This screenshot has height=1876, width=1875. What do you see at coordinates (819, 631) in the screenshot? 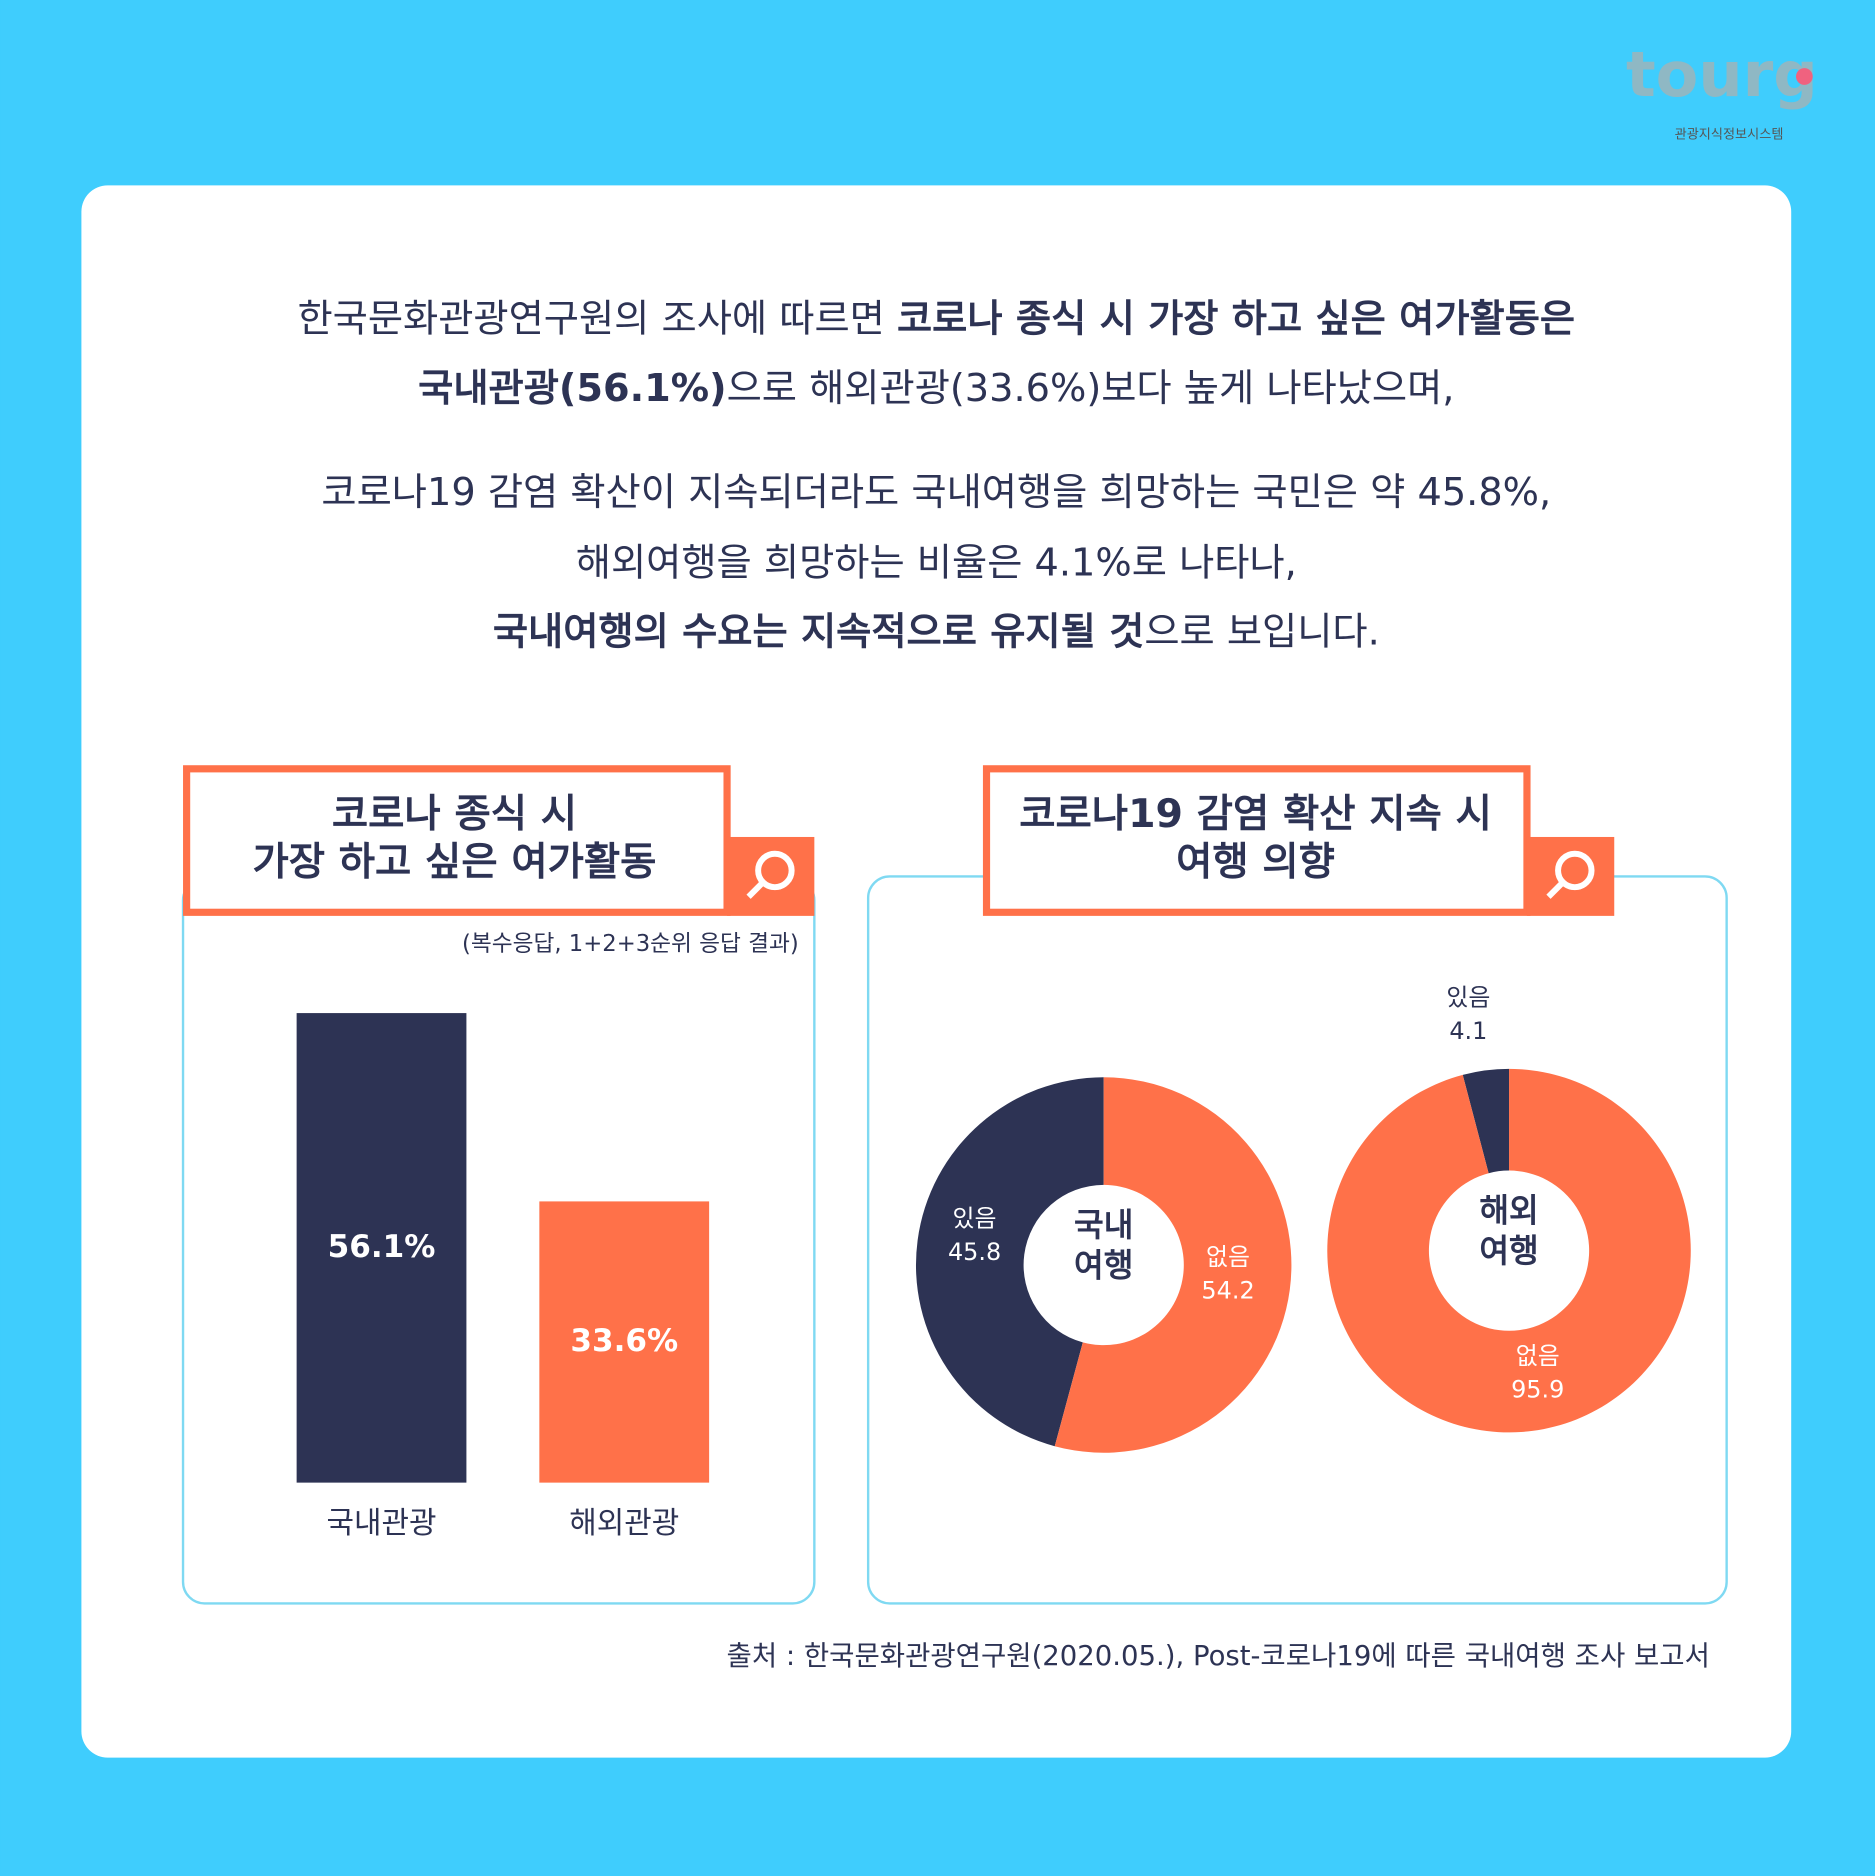
I see `intro-text: 국내여행의 수요는 지속적으로 유지될 것` at bounding box center [819, 631].